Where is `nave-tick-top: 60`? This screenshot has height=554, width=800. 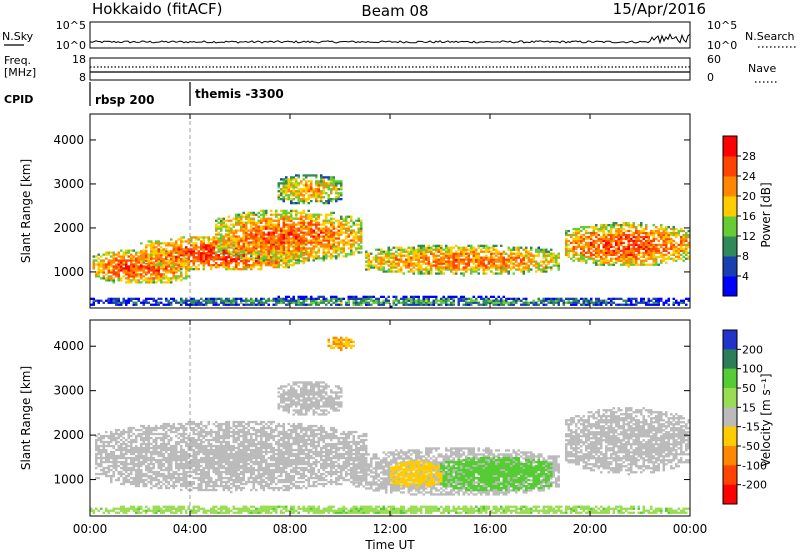 nave-tick-top: 60 is located at coordinates (714, 59).